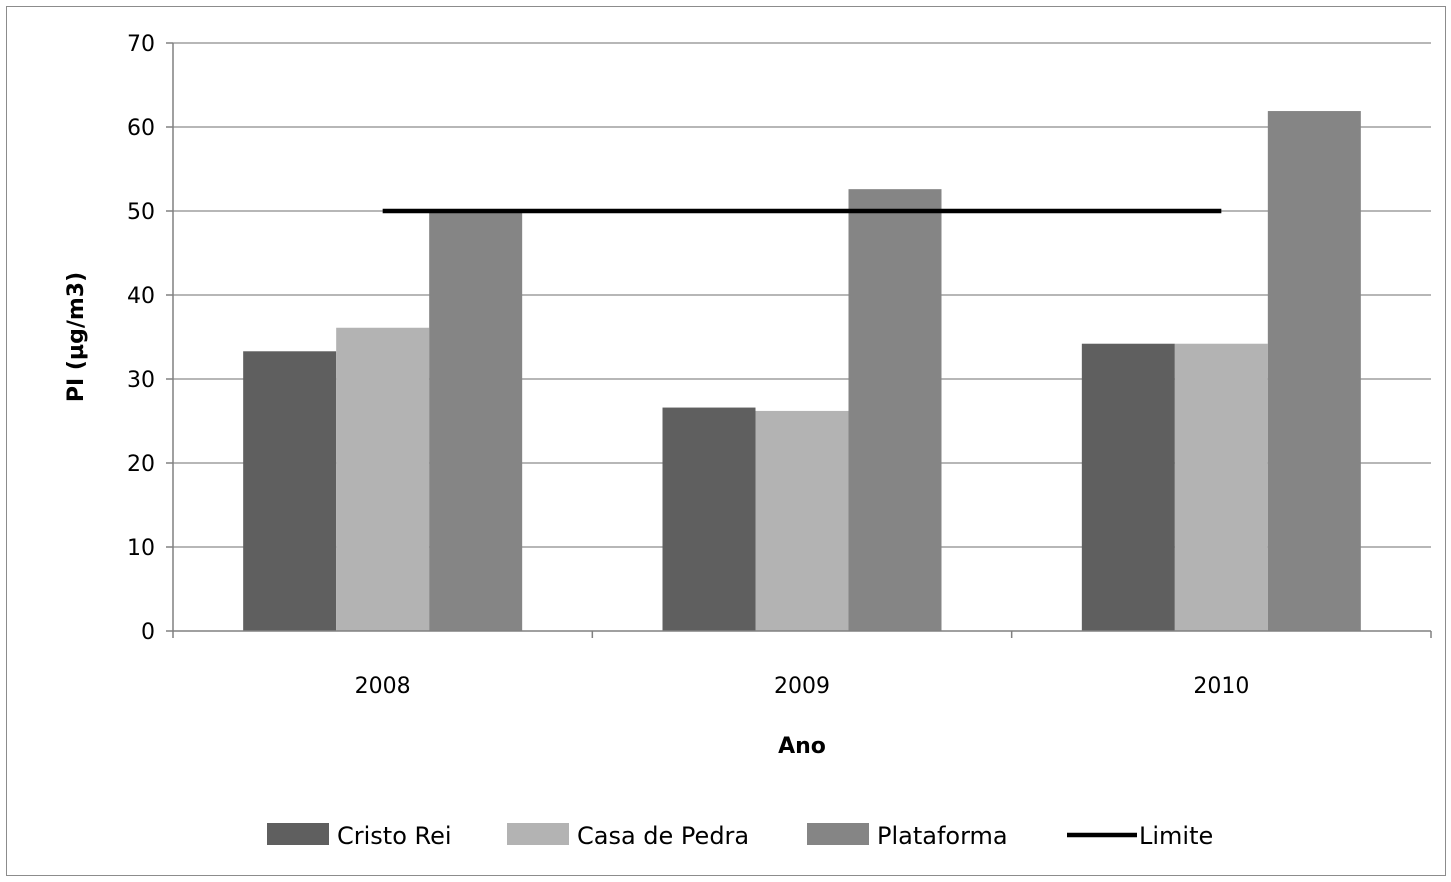 Image resolution: width=1451 pixels, height=882 pixels. Describe the element at coordinates (802, 746) in the screenshot. I see `x-axis-title: Ano` at that location.